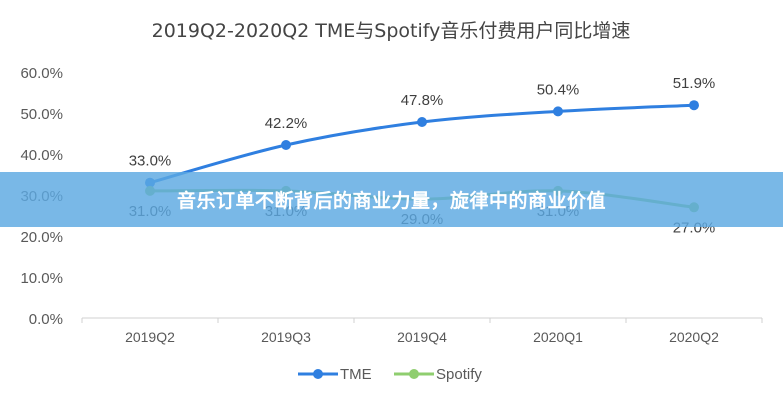 This screenshot has height=400, width=783. What do you see at coordinates (391, 31) in the screenshot?
I see `chart-title: 2019Q2-2020Q2 TME与Spotify音乐付费用户同比增速` at bounding box center [391, 31].